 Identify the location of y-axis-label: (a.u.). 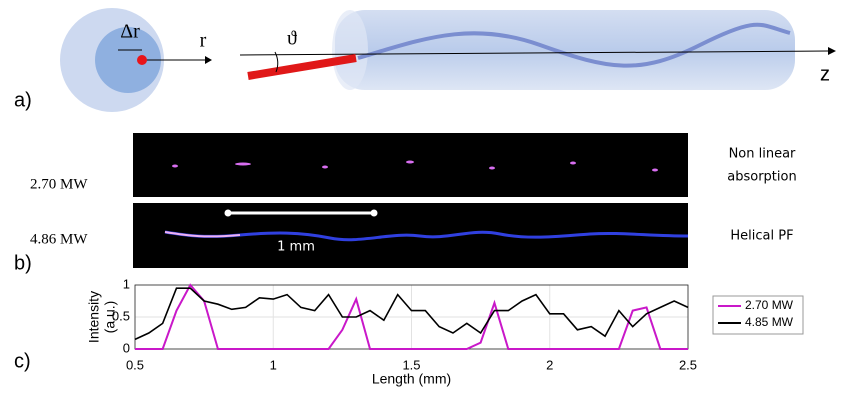
(110, 317).